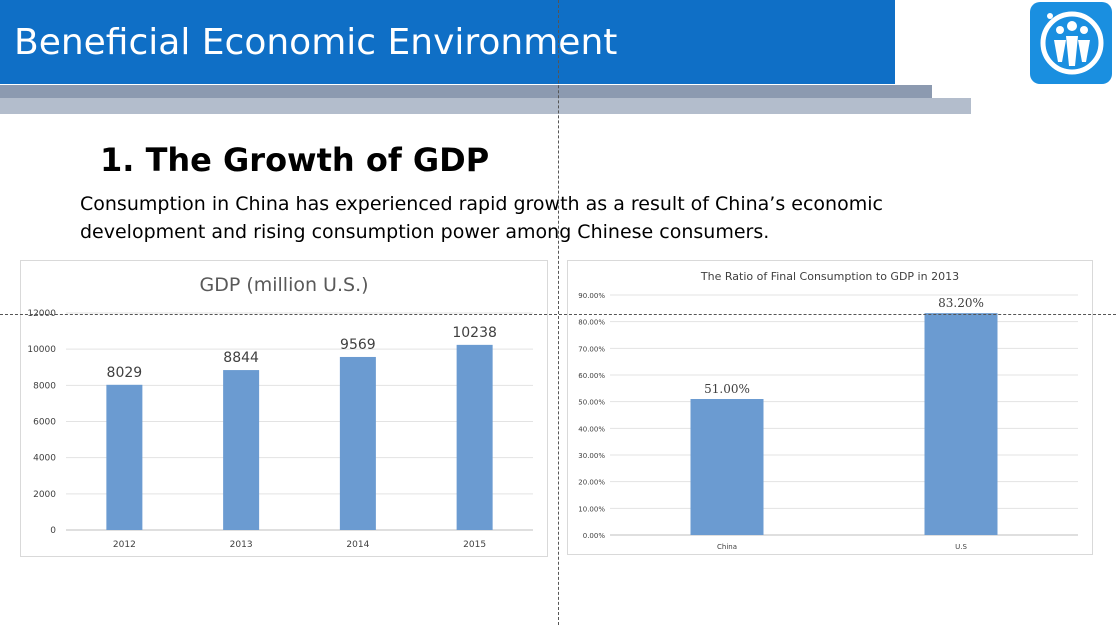  I want to click on x-tick-label: 2012, so click(124, 545).